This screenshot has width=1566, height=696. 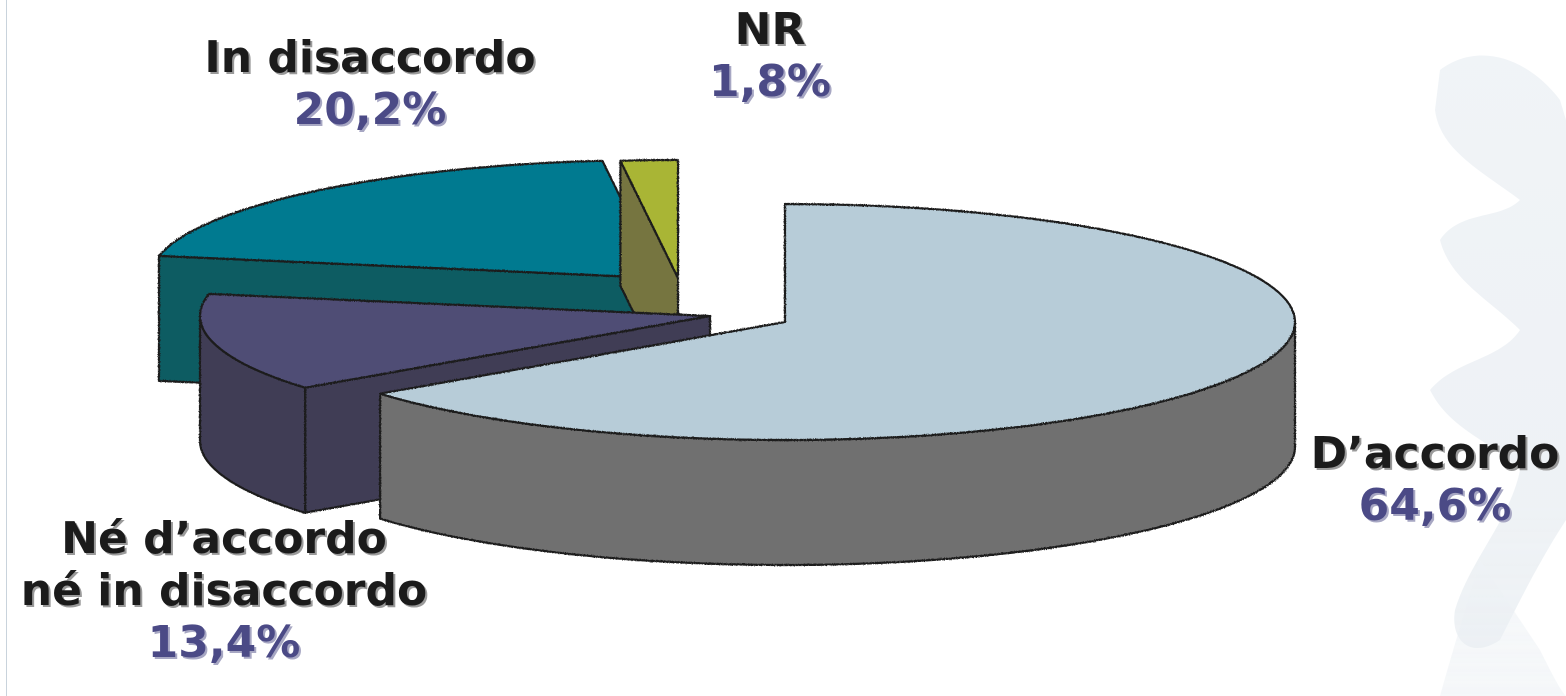 I want to click on slice-name-1-line-1: né in disaccordo, so click(x=224, y=590).